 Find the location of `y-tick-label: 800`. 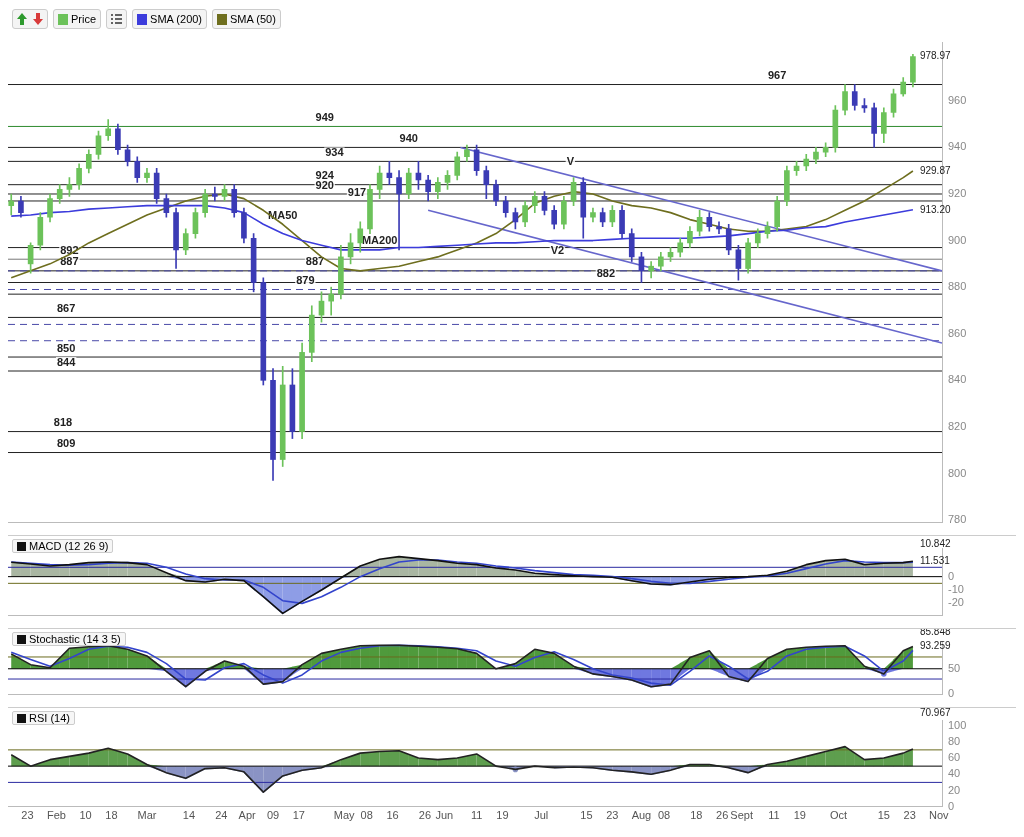

y-tick-label: 800 is located at coordinates (957, 472).